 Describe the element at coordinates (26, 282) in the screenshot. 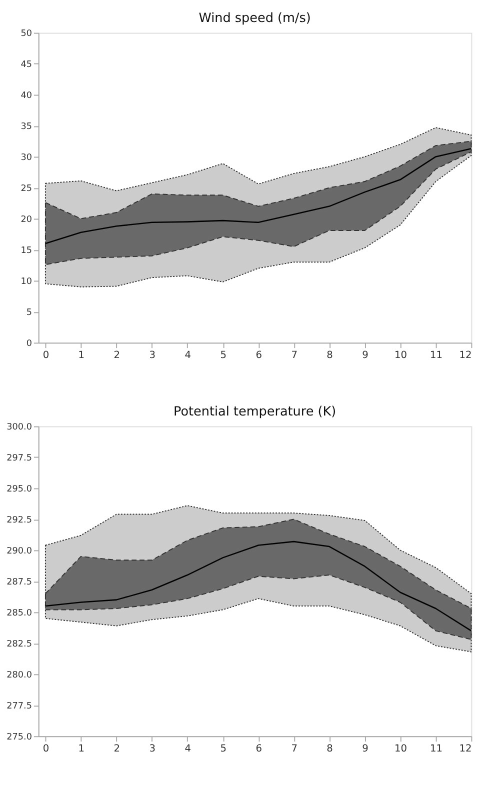

I see `y-tick-label: 10` at that location.